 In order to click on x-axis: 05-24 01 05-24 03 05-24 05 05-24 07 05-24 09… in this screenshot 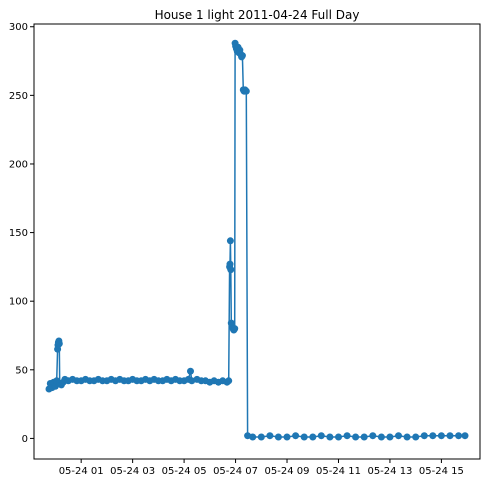, I will do `click(261, 468)`.